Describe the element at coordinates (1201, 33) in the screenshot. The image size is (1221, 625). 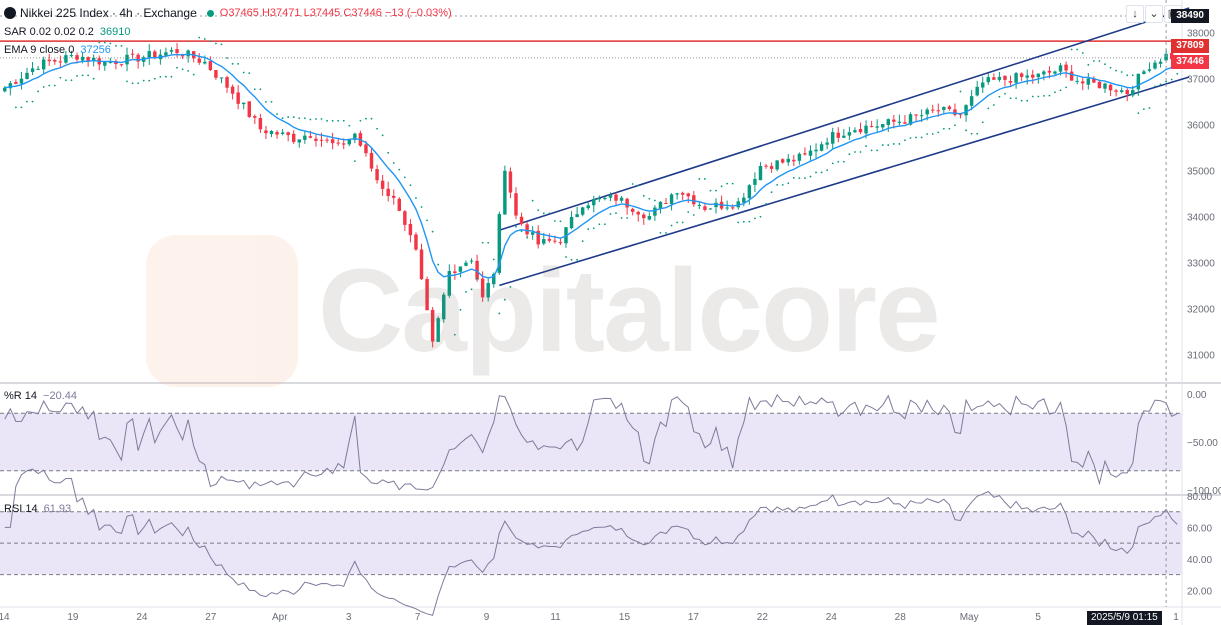
I see `price-axis-tick: 38000` at that location.